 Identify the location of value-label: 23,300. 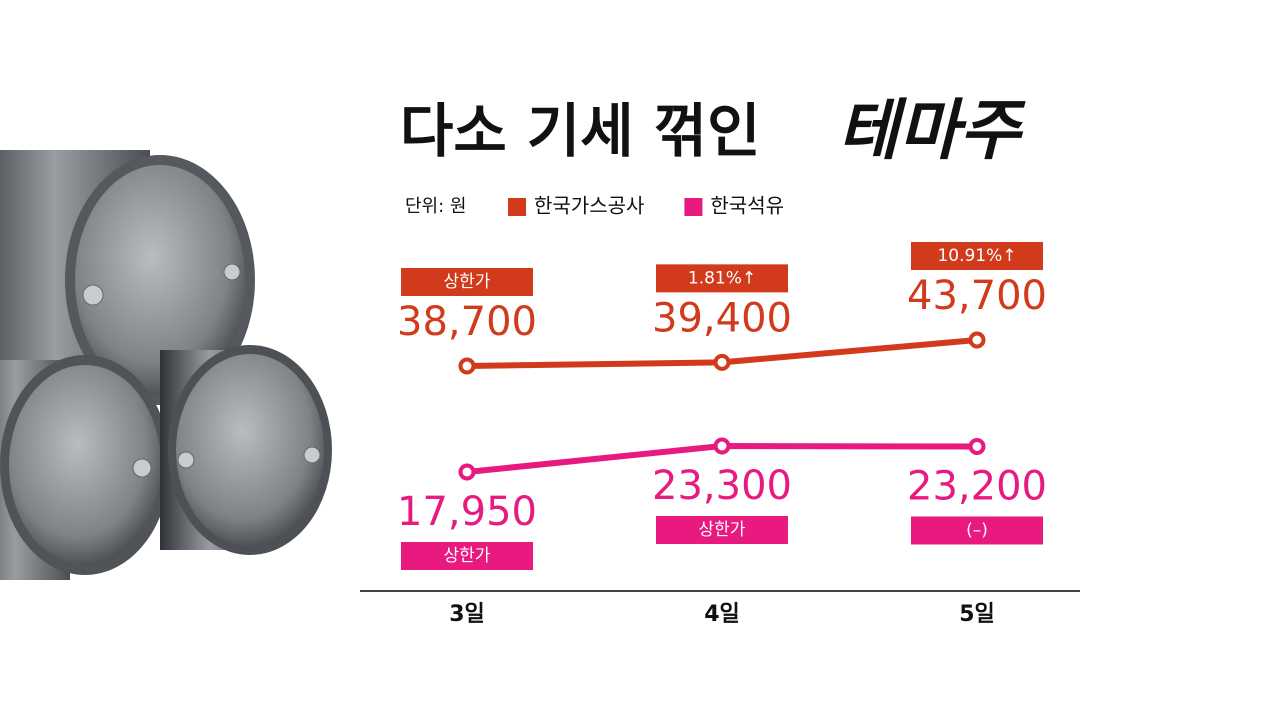
(722, 486).